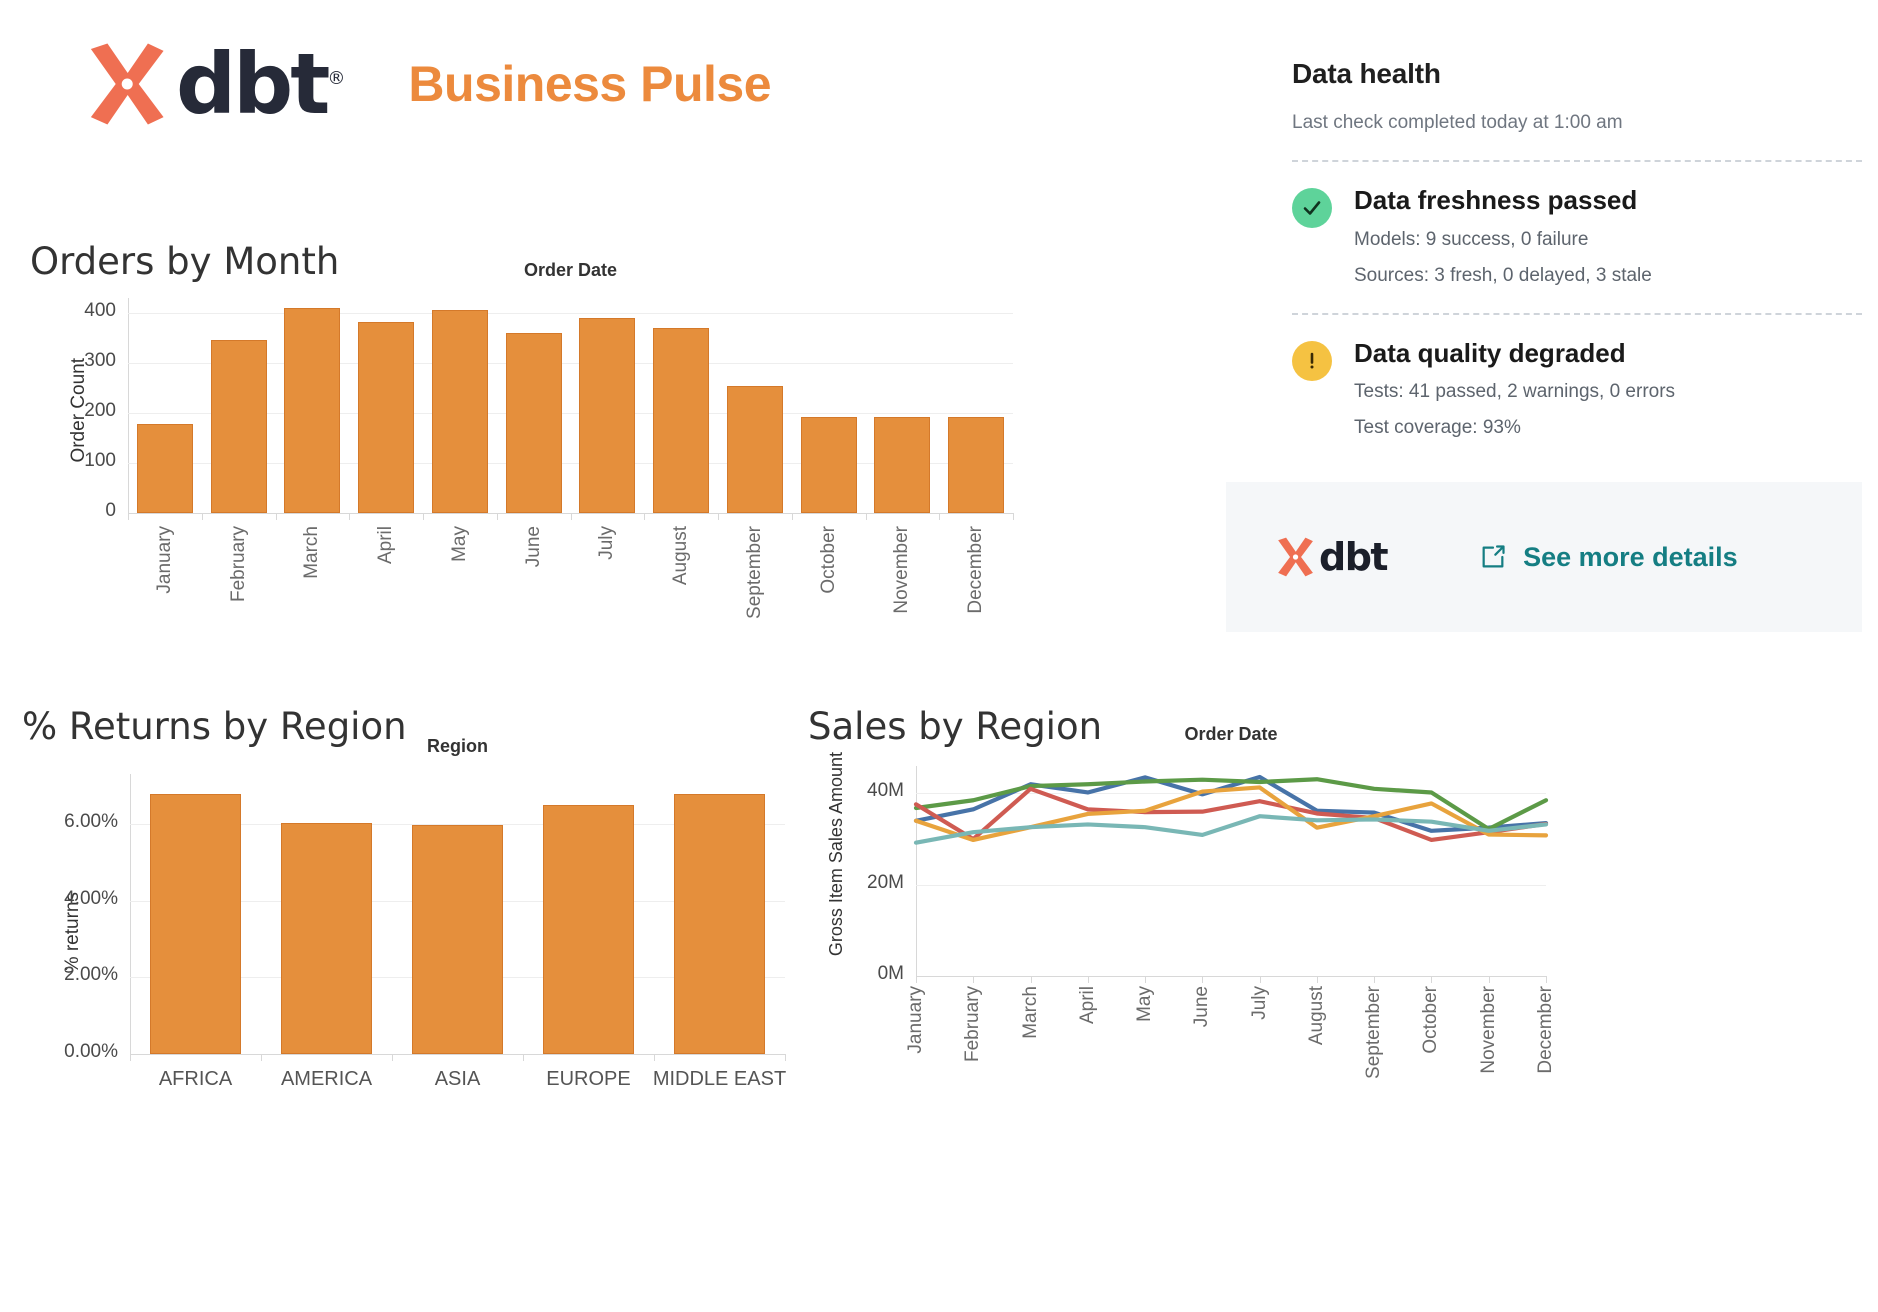 This screenshot has width=1878, height=1312. I want to click on x-axis-line, so click(1231, 976).